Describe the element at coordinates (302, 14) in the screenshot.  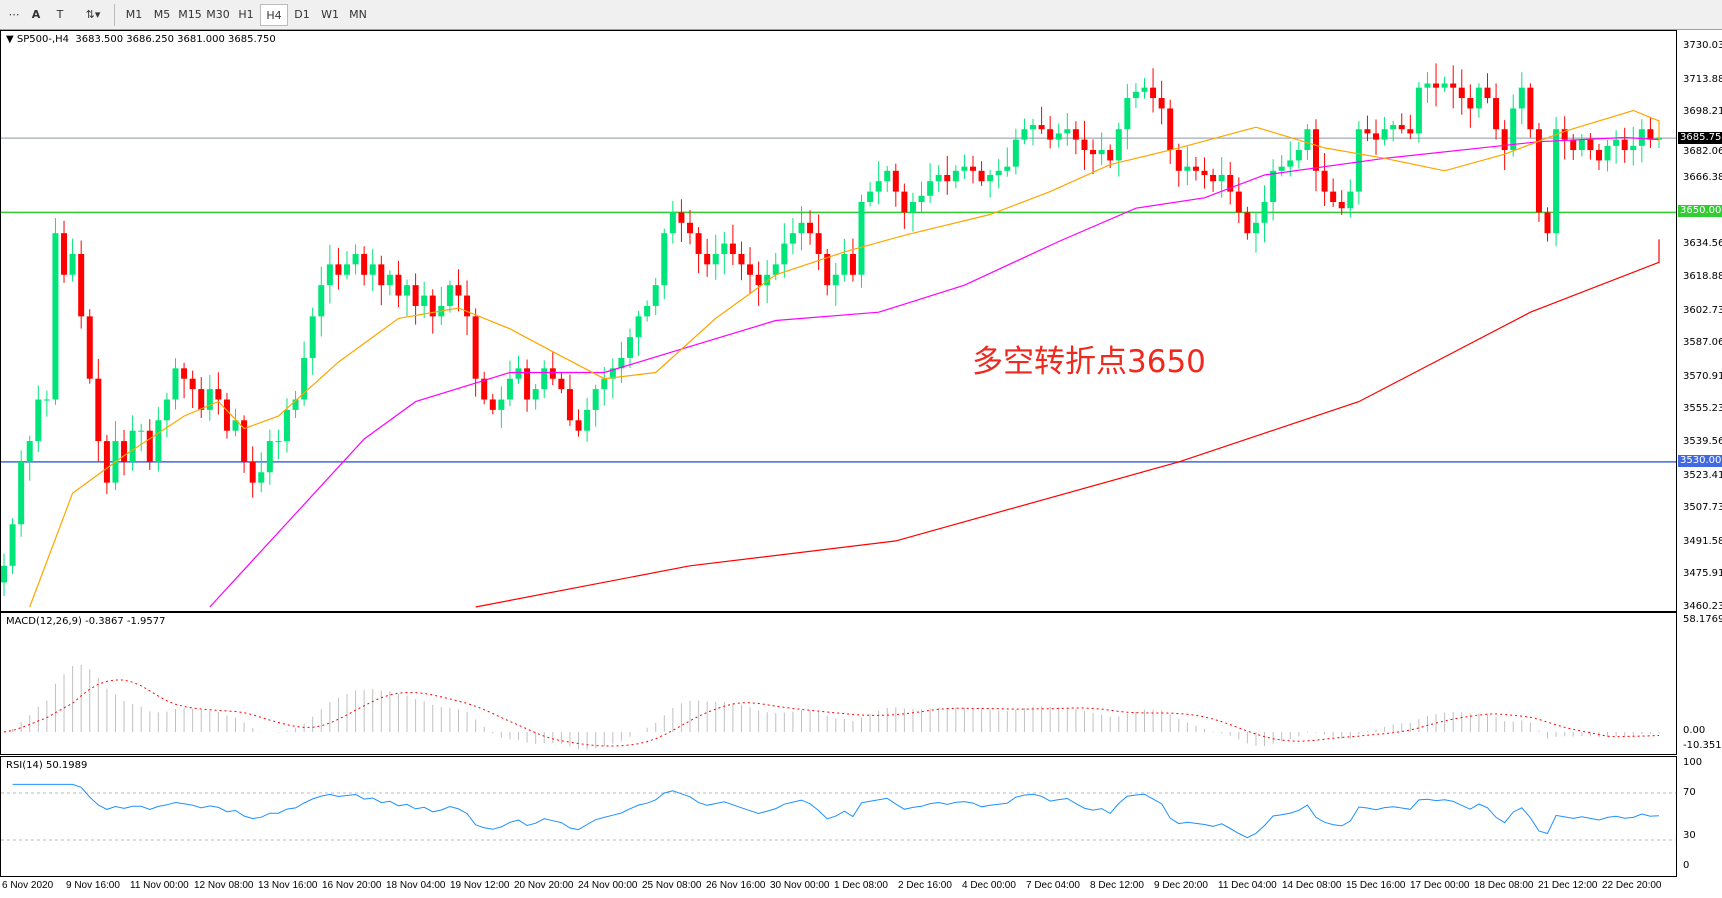
I see `timeframe-d1: D1` at that location.